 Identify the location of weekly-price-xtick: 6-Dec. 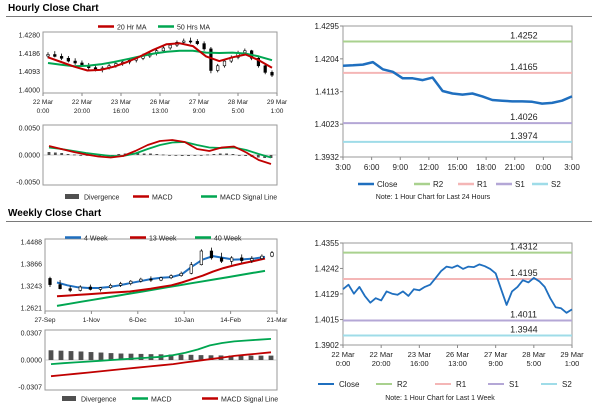
(138, 320).